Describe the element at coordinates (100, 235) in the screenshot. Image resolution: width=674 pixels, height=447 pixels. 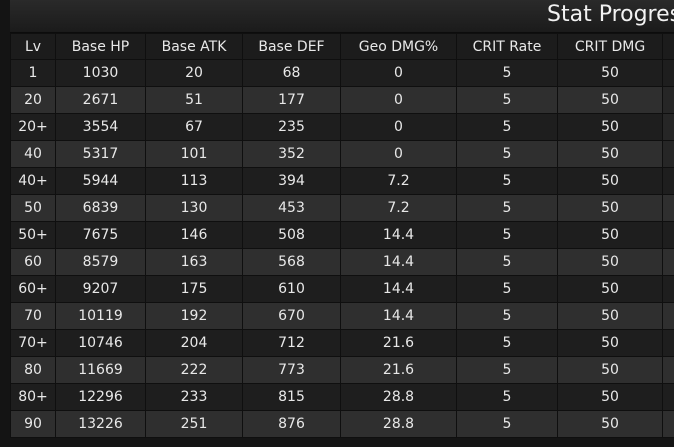
I see `table-cell: 7675` at that location.